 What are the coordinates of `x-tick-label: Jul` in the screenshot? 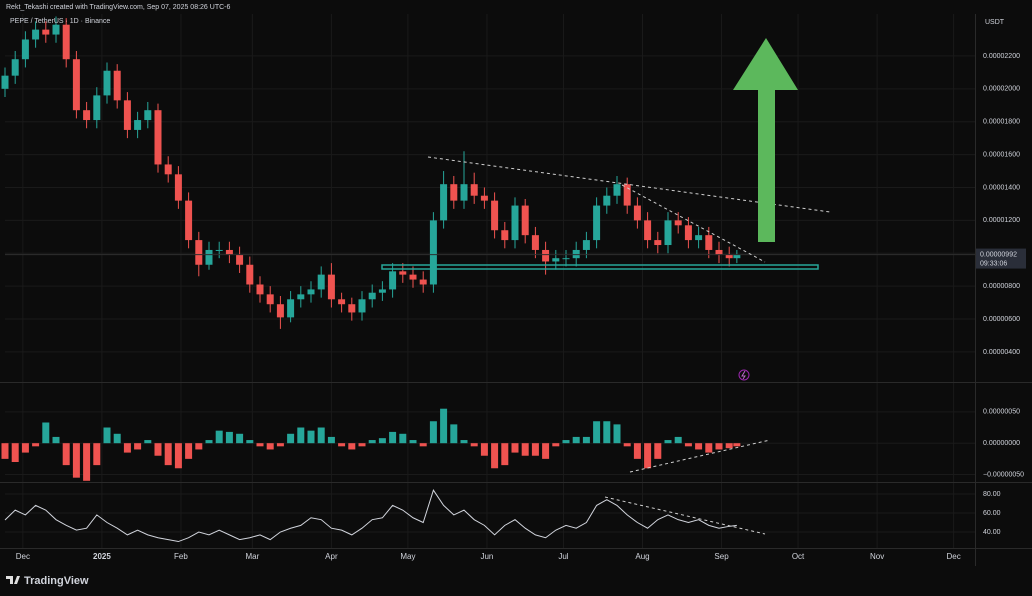 It's located at (563, 556).